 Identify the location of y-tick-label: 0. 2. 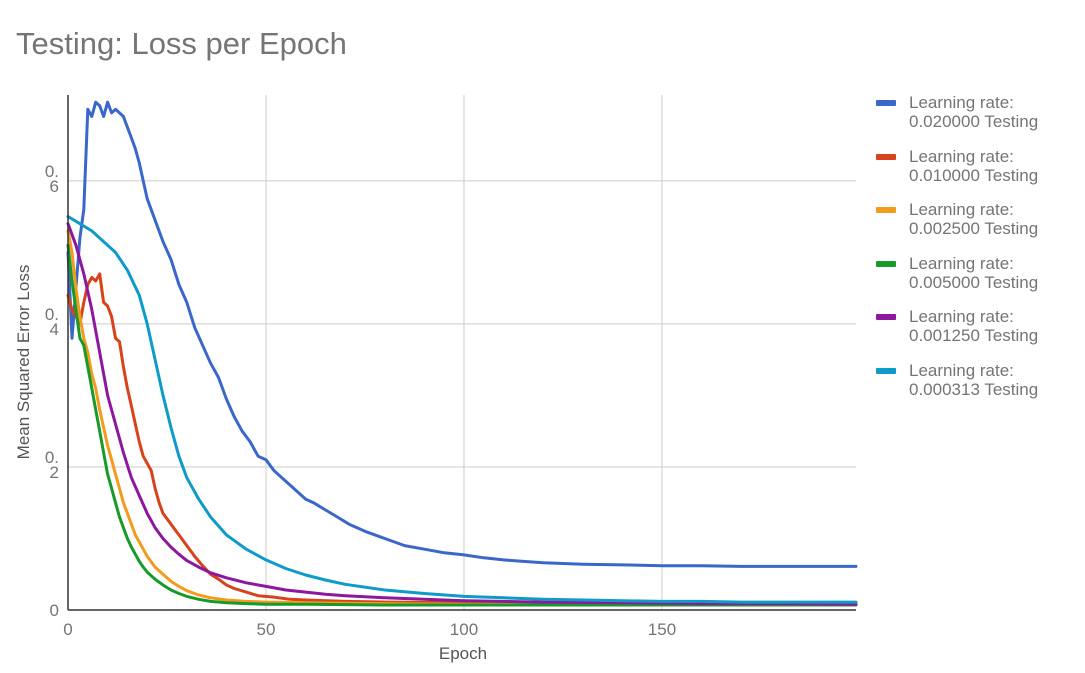
(52, 465).